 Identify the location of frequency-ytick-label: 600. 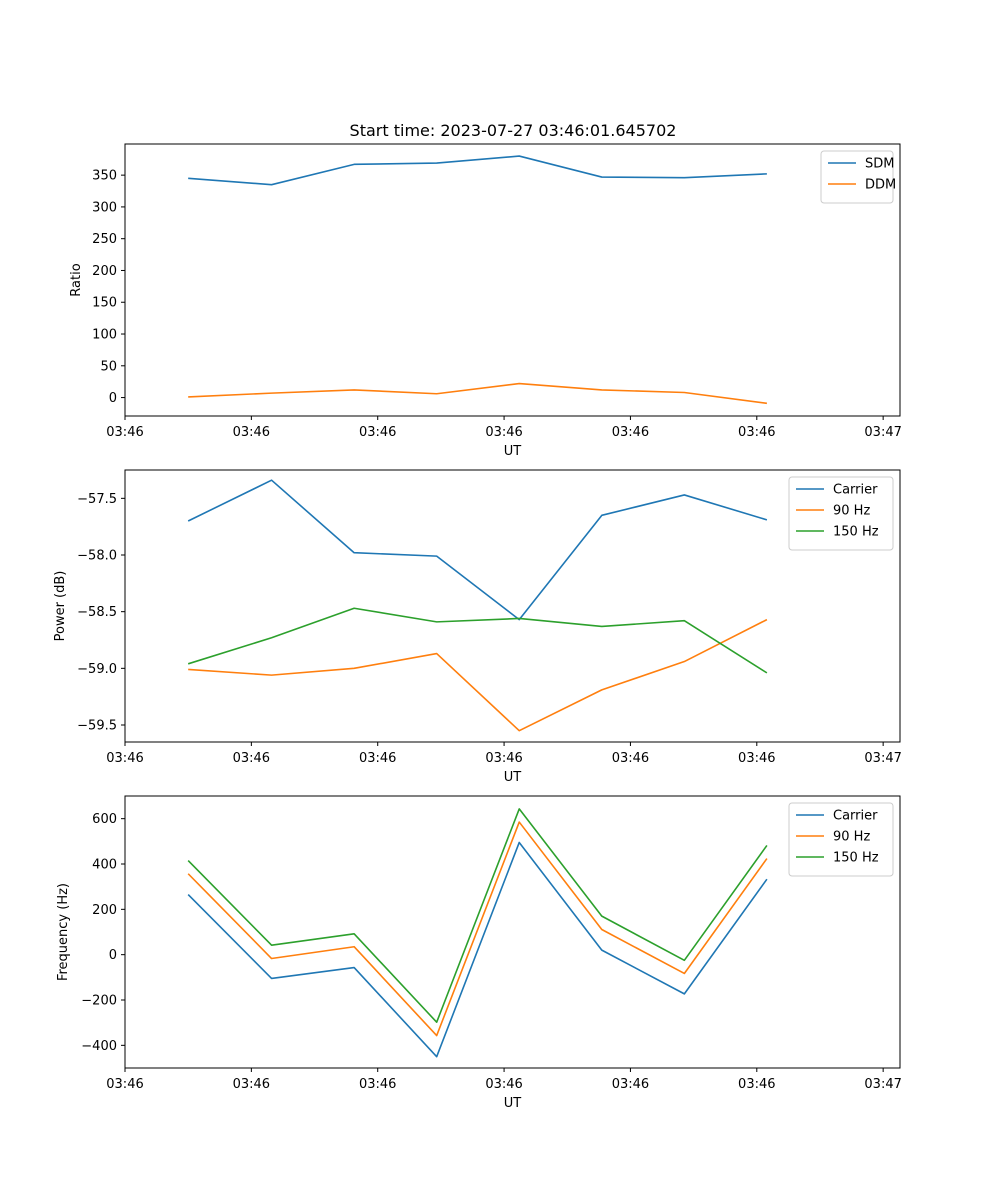
(104, 819).